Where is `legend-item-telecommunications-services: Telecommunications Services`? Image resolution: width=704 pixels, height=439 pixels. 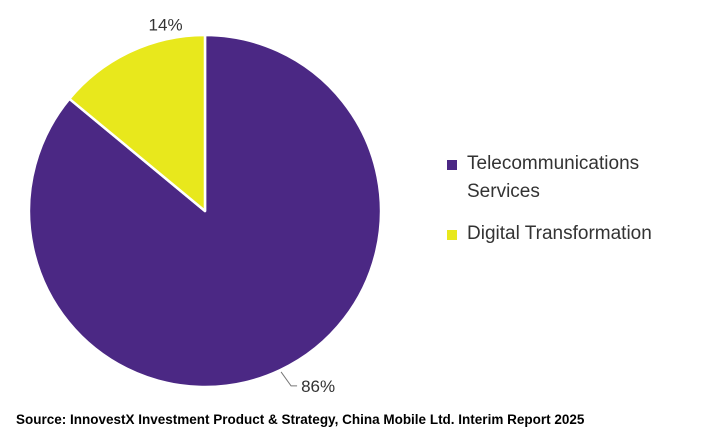
legend-item-telecommunications-services: Telecommunications Services is located at coordinates (572, 178).